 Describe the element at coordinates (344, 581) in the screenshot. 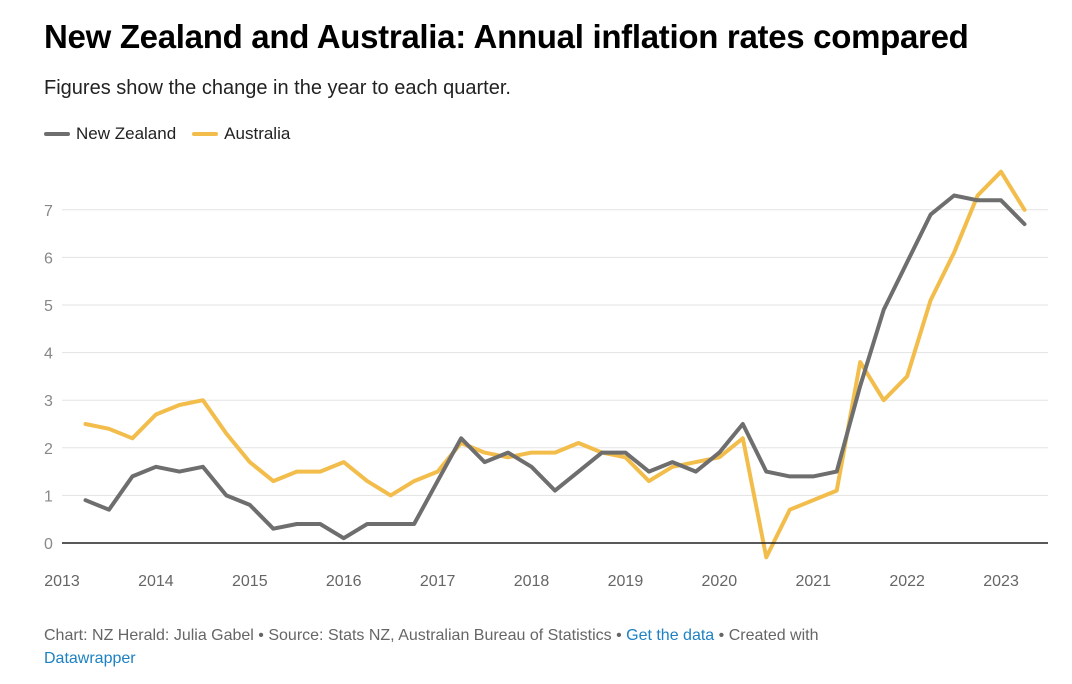

I see `x-tick-label: 2016` at that location.